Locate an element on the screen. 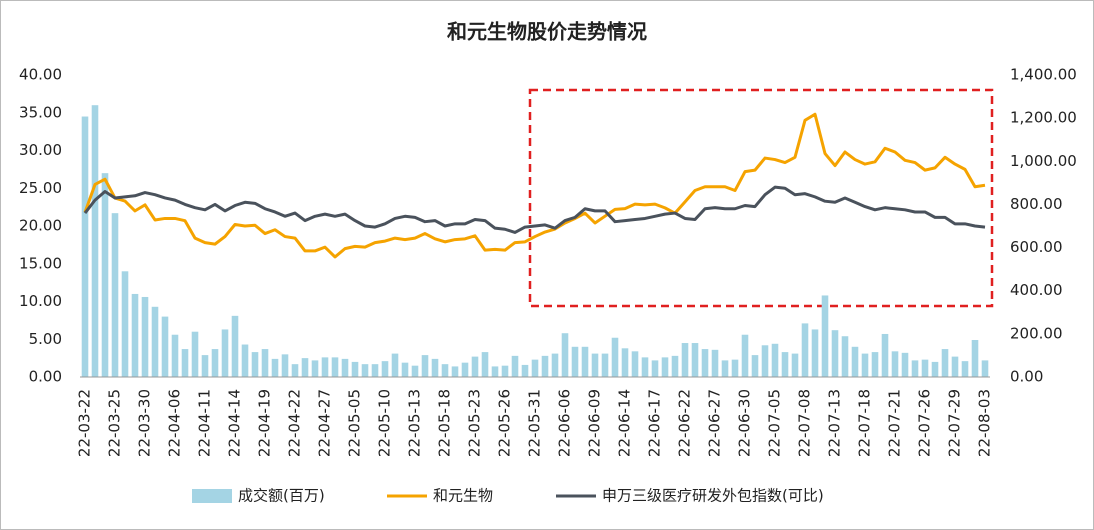  y2-tick-label: 1,000.00 is located at coordinates (1043, 161).